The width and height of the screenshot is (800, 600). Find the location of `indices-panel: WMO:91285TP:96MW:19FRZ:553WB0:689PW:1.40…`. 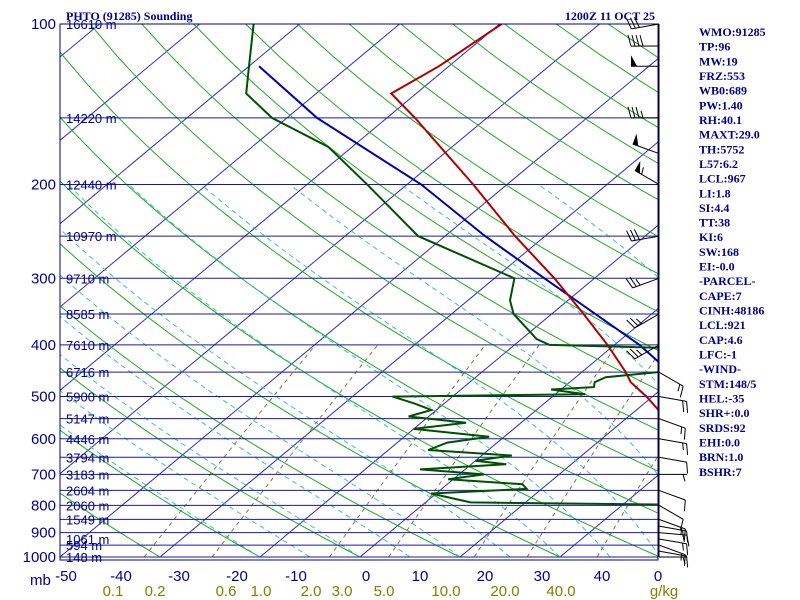

indices-panel: WMO:91285TP:96MW:19FRZ:553WB0:689PW:1.40… is located at coordinates (732, 252).